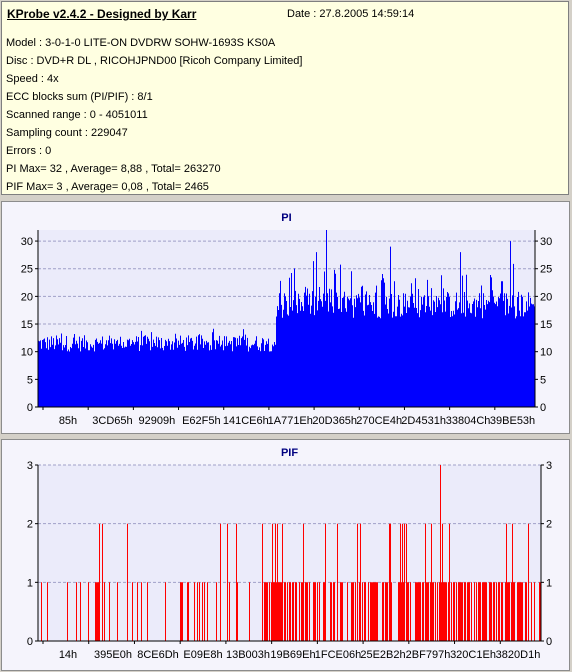  I want to click on y-tick-label-right: 15, so click(546, 325).